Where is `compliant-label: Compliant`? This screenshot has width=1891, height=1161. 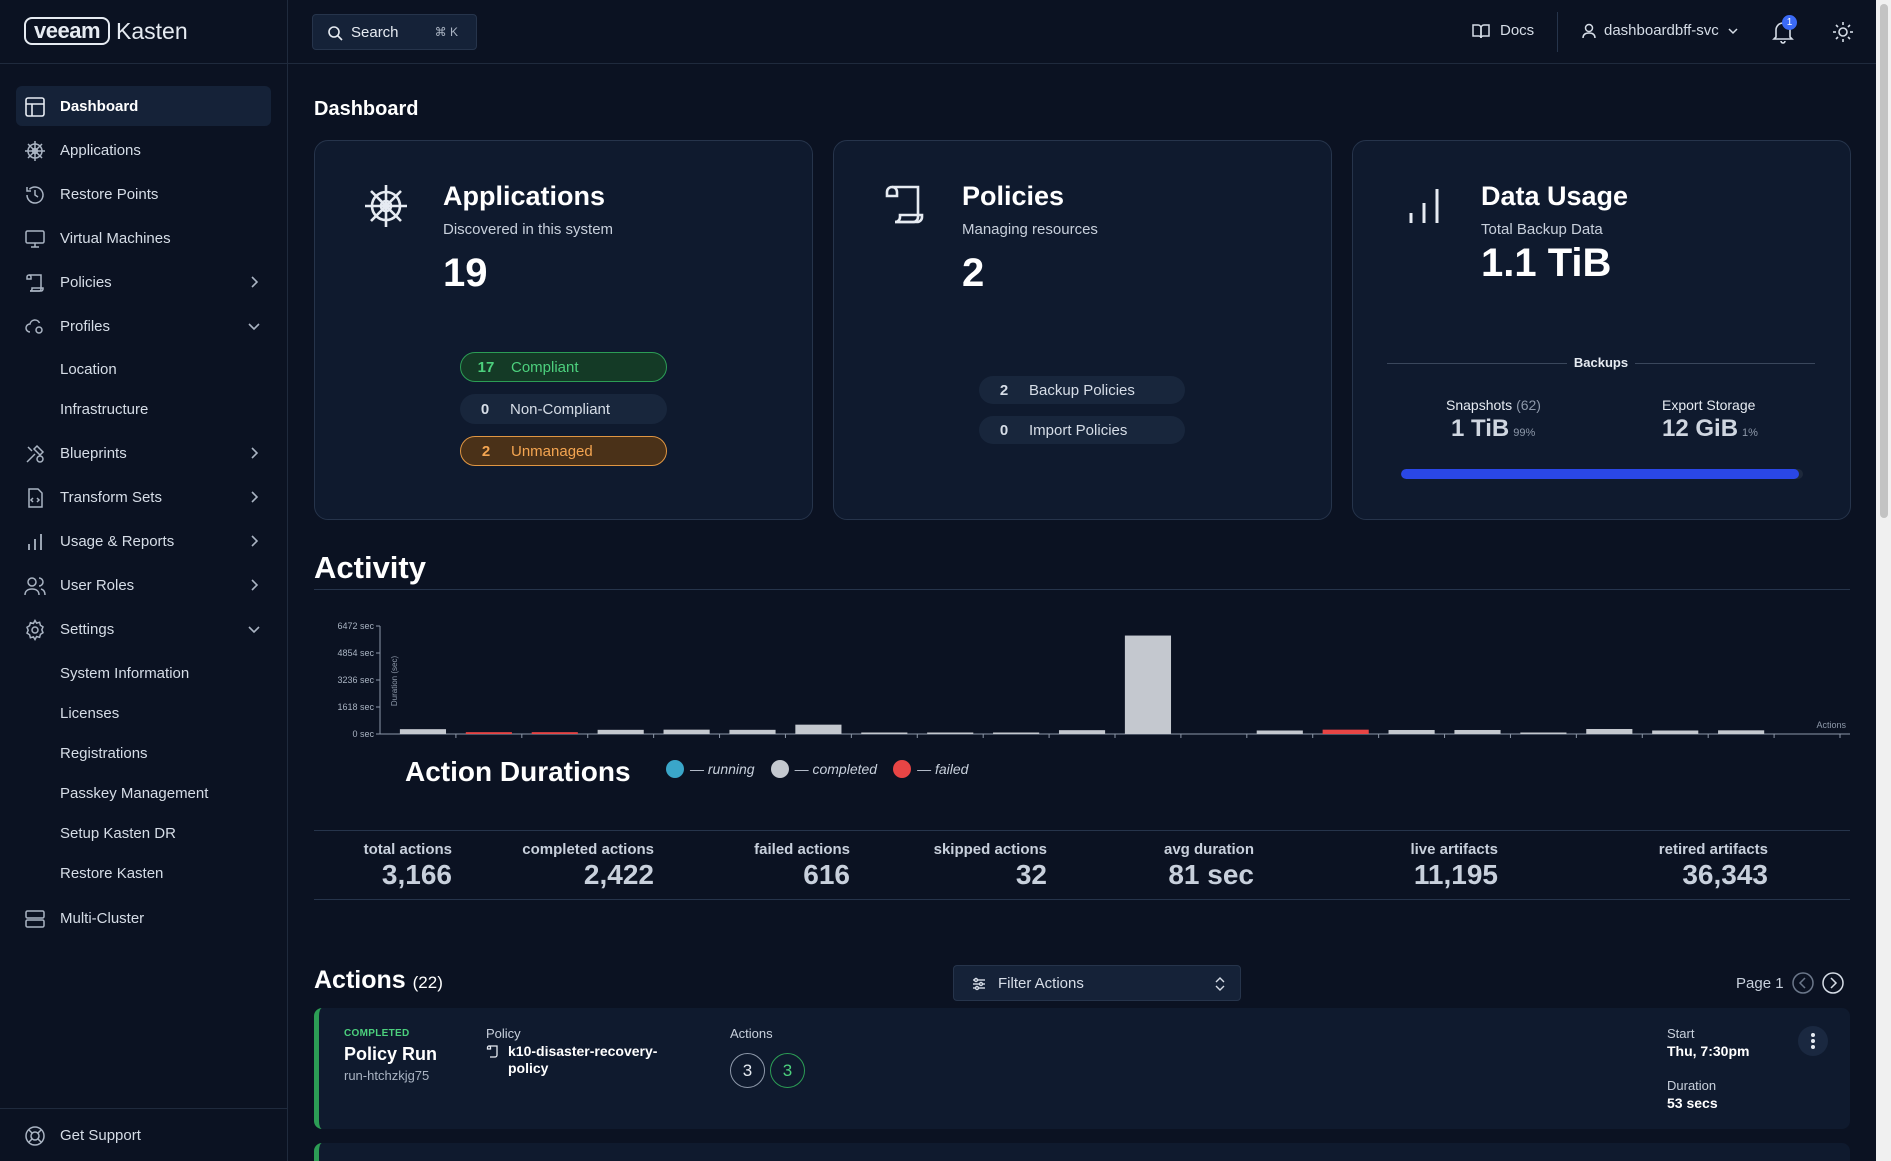 compliant-label: Compliant is located at coordinates (545, 367).